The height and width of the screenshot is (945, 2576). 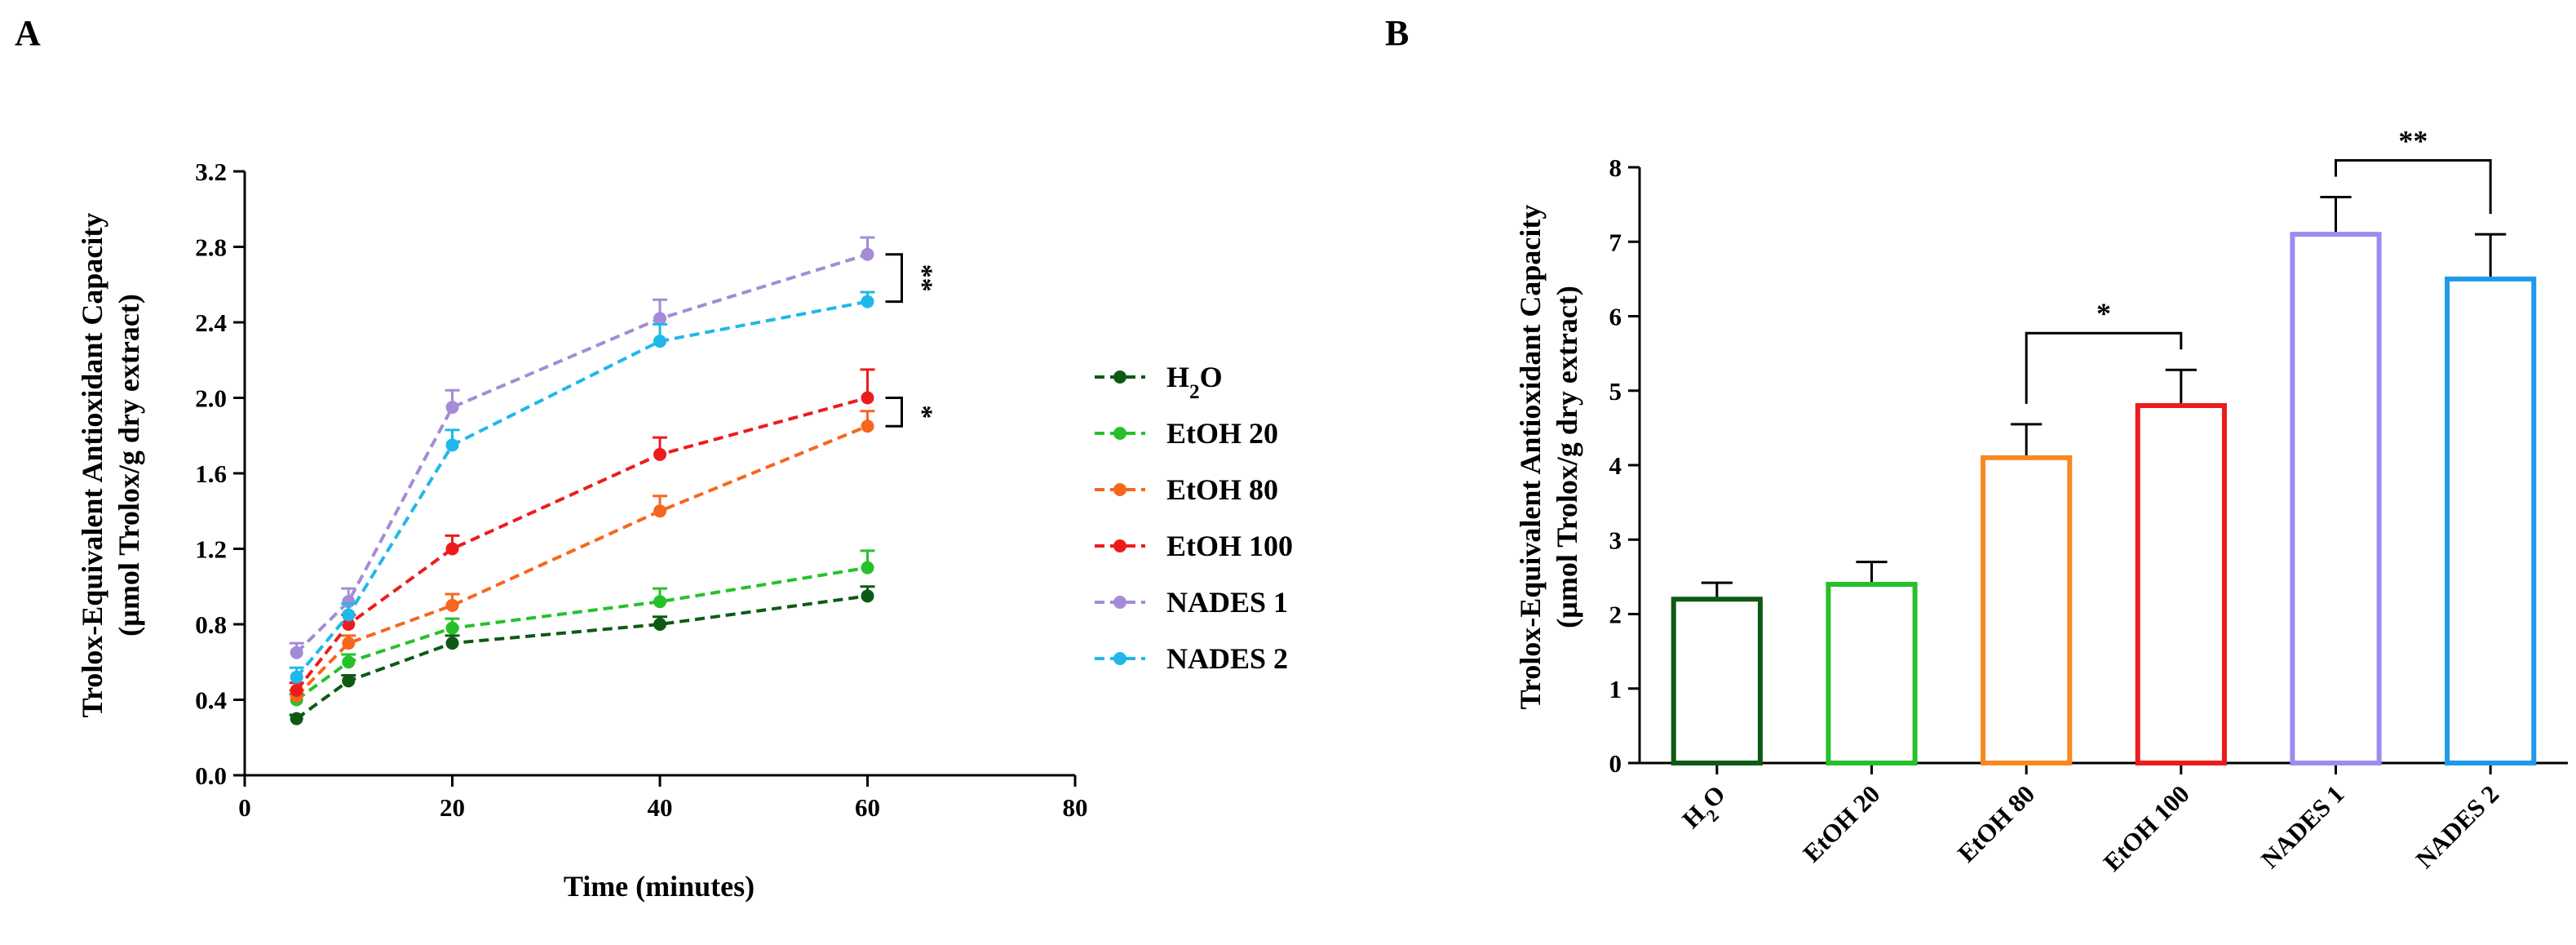 I want to click on legend-label-h2o: H2O, so click(x=1194, y=382).